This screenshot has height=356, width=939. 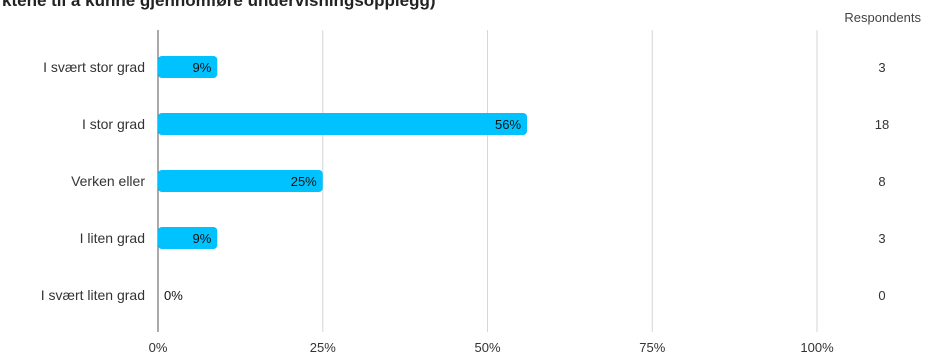 What do you see at coordinates (112, 238) in the screenshot?
I see `category-label: I liten grad` at bounding box center [112, 238].